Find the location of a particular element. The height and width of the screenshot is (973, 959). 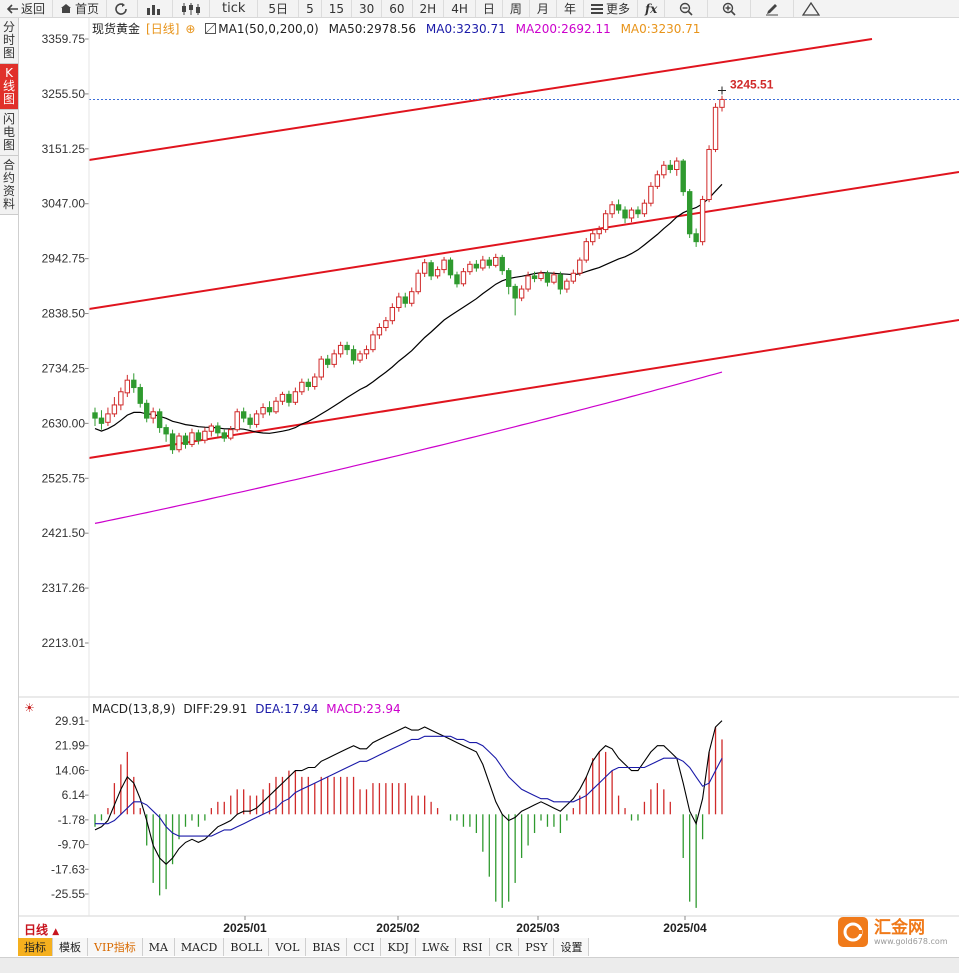

chart-type-button is located at coordinates (156, 8).